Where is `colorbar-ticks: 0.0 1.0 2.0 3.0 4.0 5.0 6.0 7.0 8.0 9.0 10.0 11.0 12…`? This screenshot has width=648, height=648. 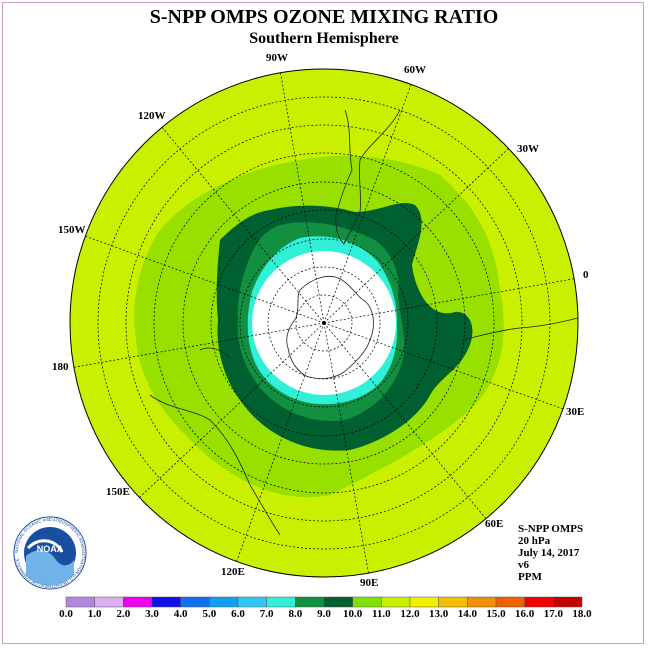 colorbar-ticks: 0.0 1.0 2.0 3.0 4.0 5.0 6.0 7.0 8.0 9.0 10.0 11.0 12… is located at coordinates (324, 615).